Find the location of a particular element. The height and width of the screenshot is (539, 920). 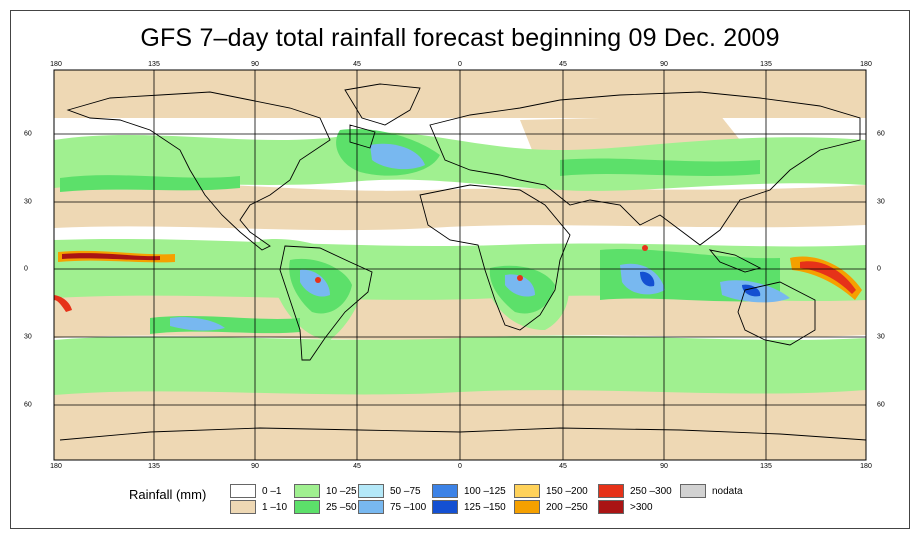

legend-item: 75 –100 is located at coordinates (392, 507).